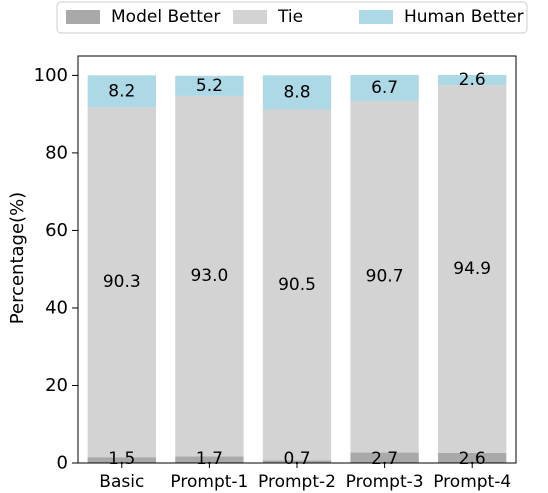  I want to click on legend-frame, so click(292, 17).